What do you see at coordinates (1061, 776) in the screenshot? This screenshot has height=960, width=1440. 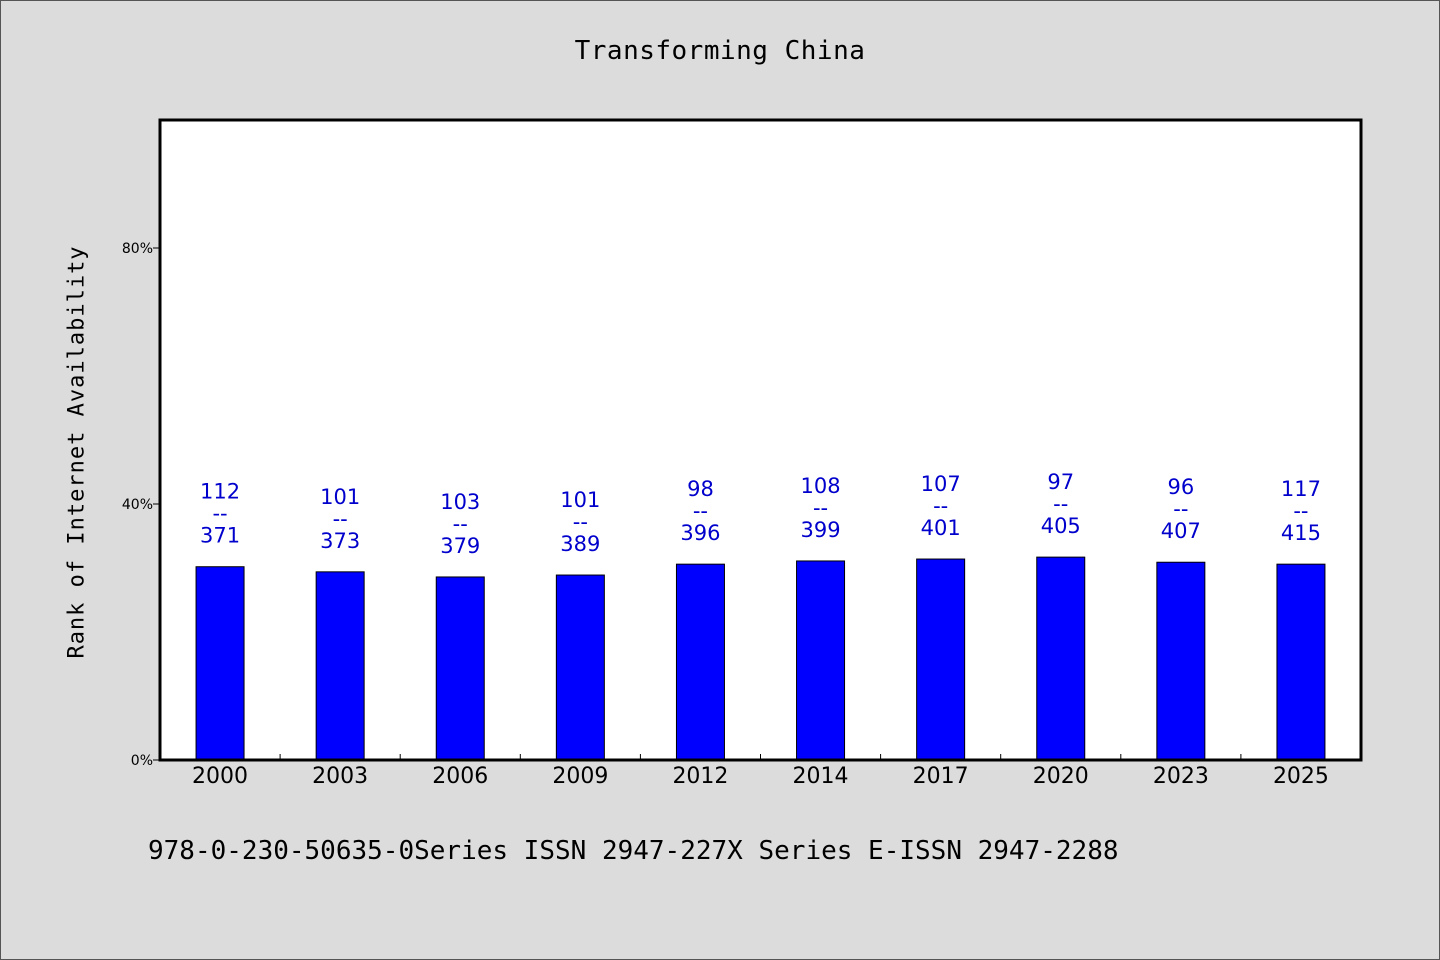 I see `x-tick-label: 2020` at bounding box center [1061, 776].